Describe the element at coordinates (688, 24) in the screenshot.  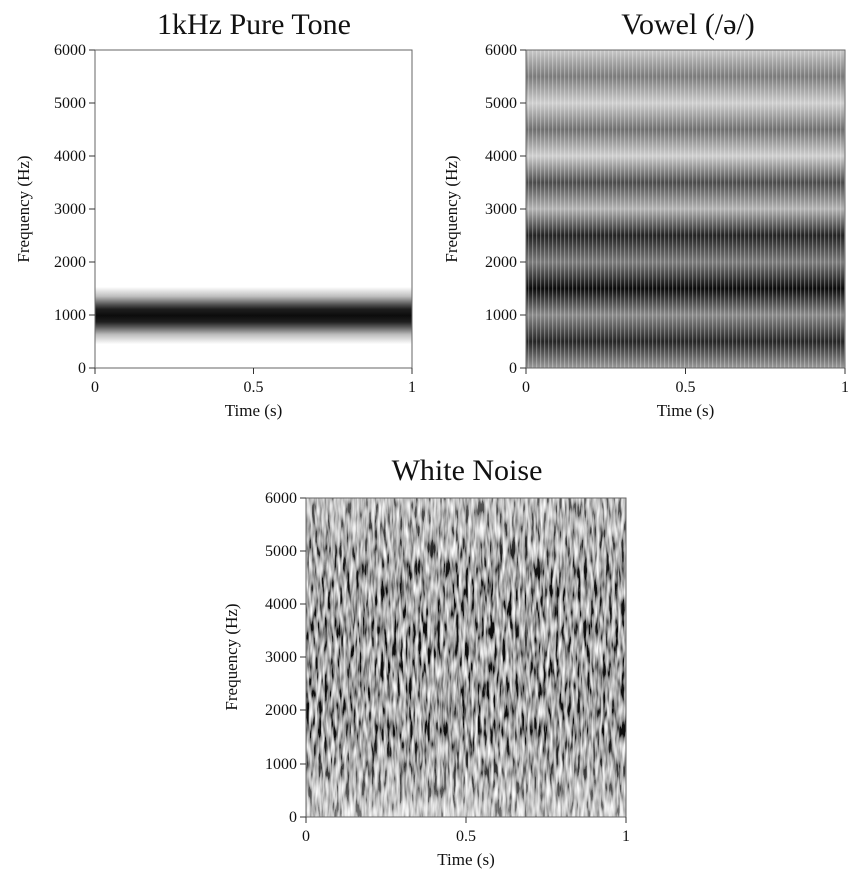
I see `chart-title: Vowel (/ə/)` at that location.